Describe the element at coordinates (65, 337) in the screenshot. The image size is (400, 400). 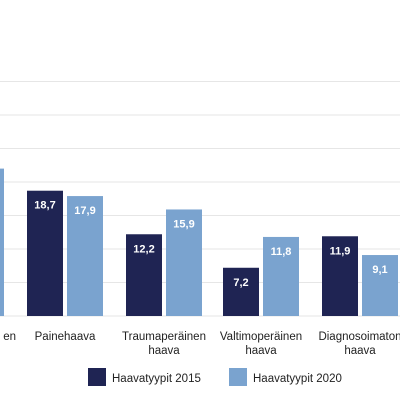
I see `category-label: Painehaava` at that location.